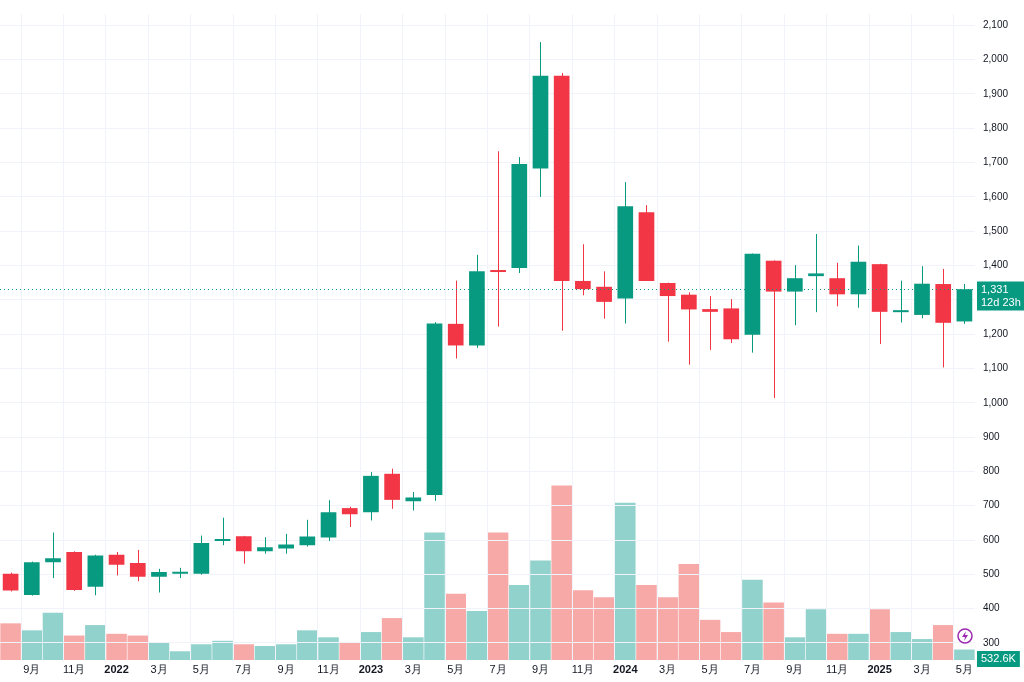  I want to click on y-tick-label: 1,900, so click(996, 93).